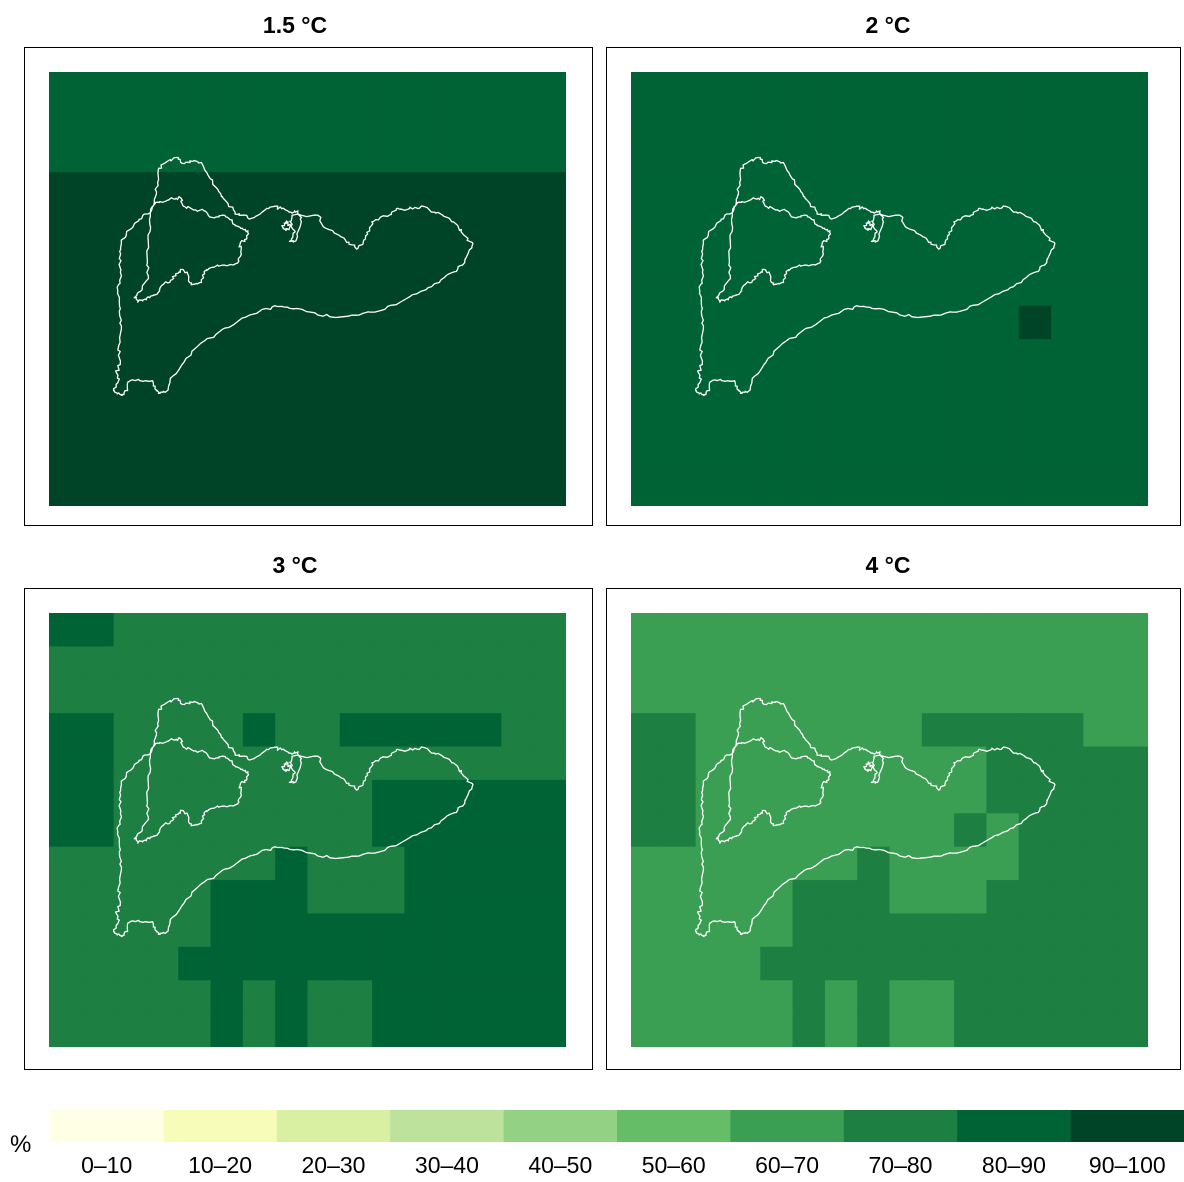 The width and height of the screenshot is (1184, 1182). What do you see at coordinates (1127, 1165) in the screenshot?
I see `legend-label: 90–100` at bounding box center [1127, 1165].